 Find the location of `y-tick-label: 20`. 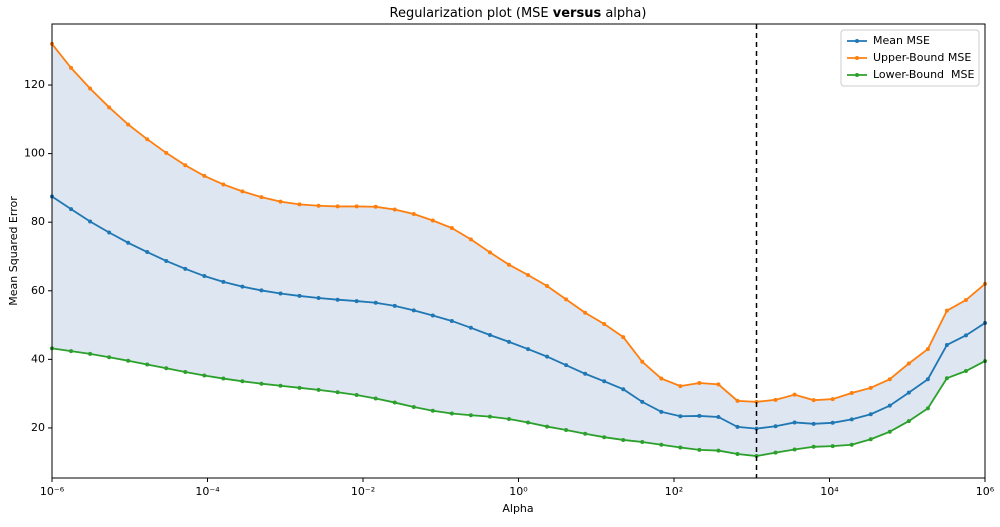

y-tick-label: 20 is located at coordinates (38, 427).